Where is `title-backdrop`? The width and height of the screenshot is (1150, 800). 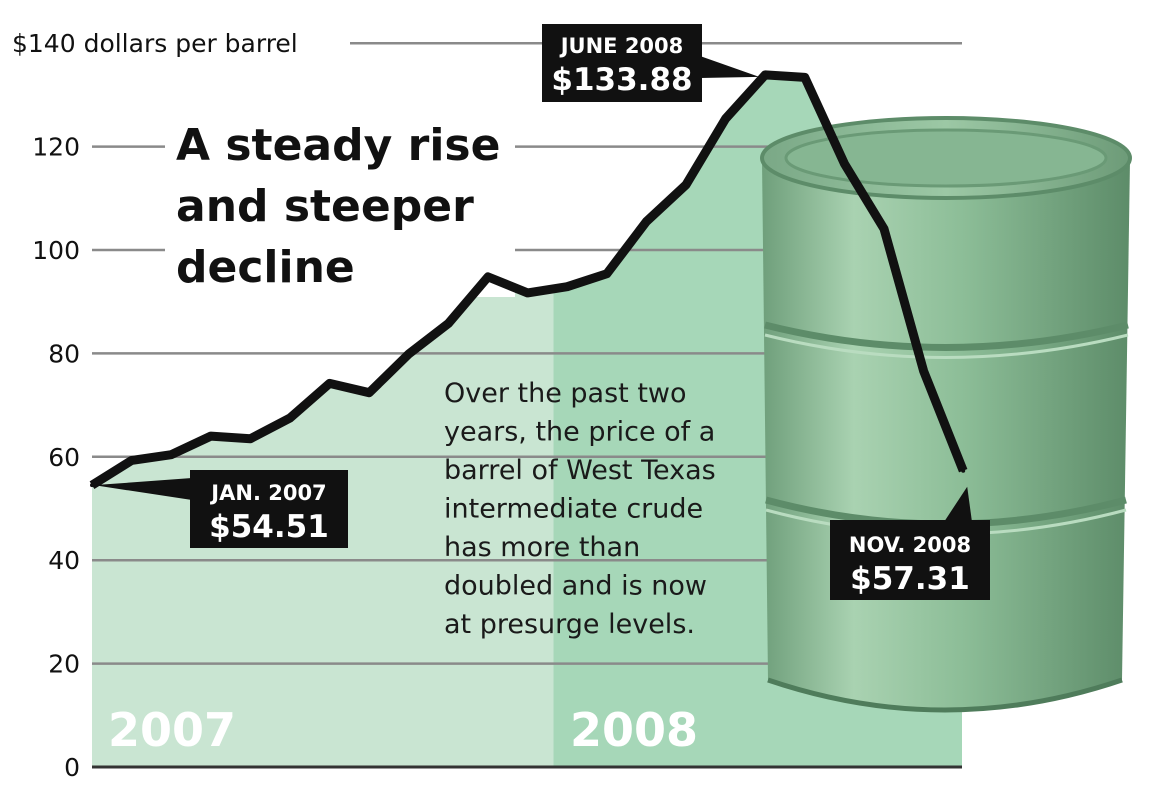
title-backdrop is located at coordinates (340, 204).